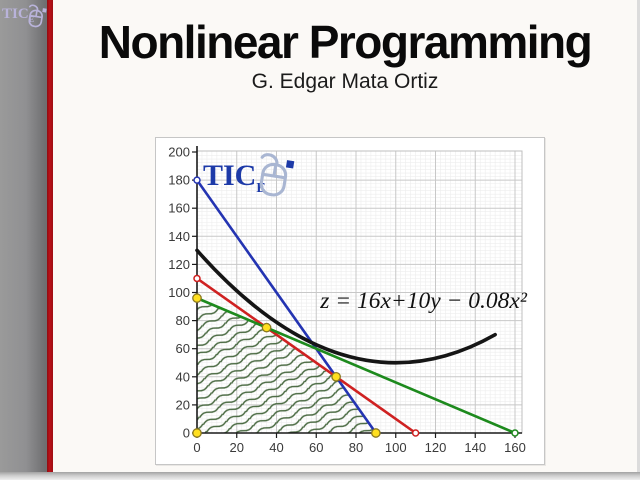  What do you see at coordinates (237, 447) in the screenshot?
I see `x-tick-label: 20` at bounding box center [237, 447].